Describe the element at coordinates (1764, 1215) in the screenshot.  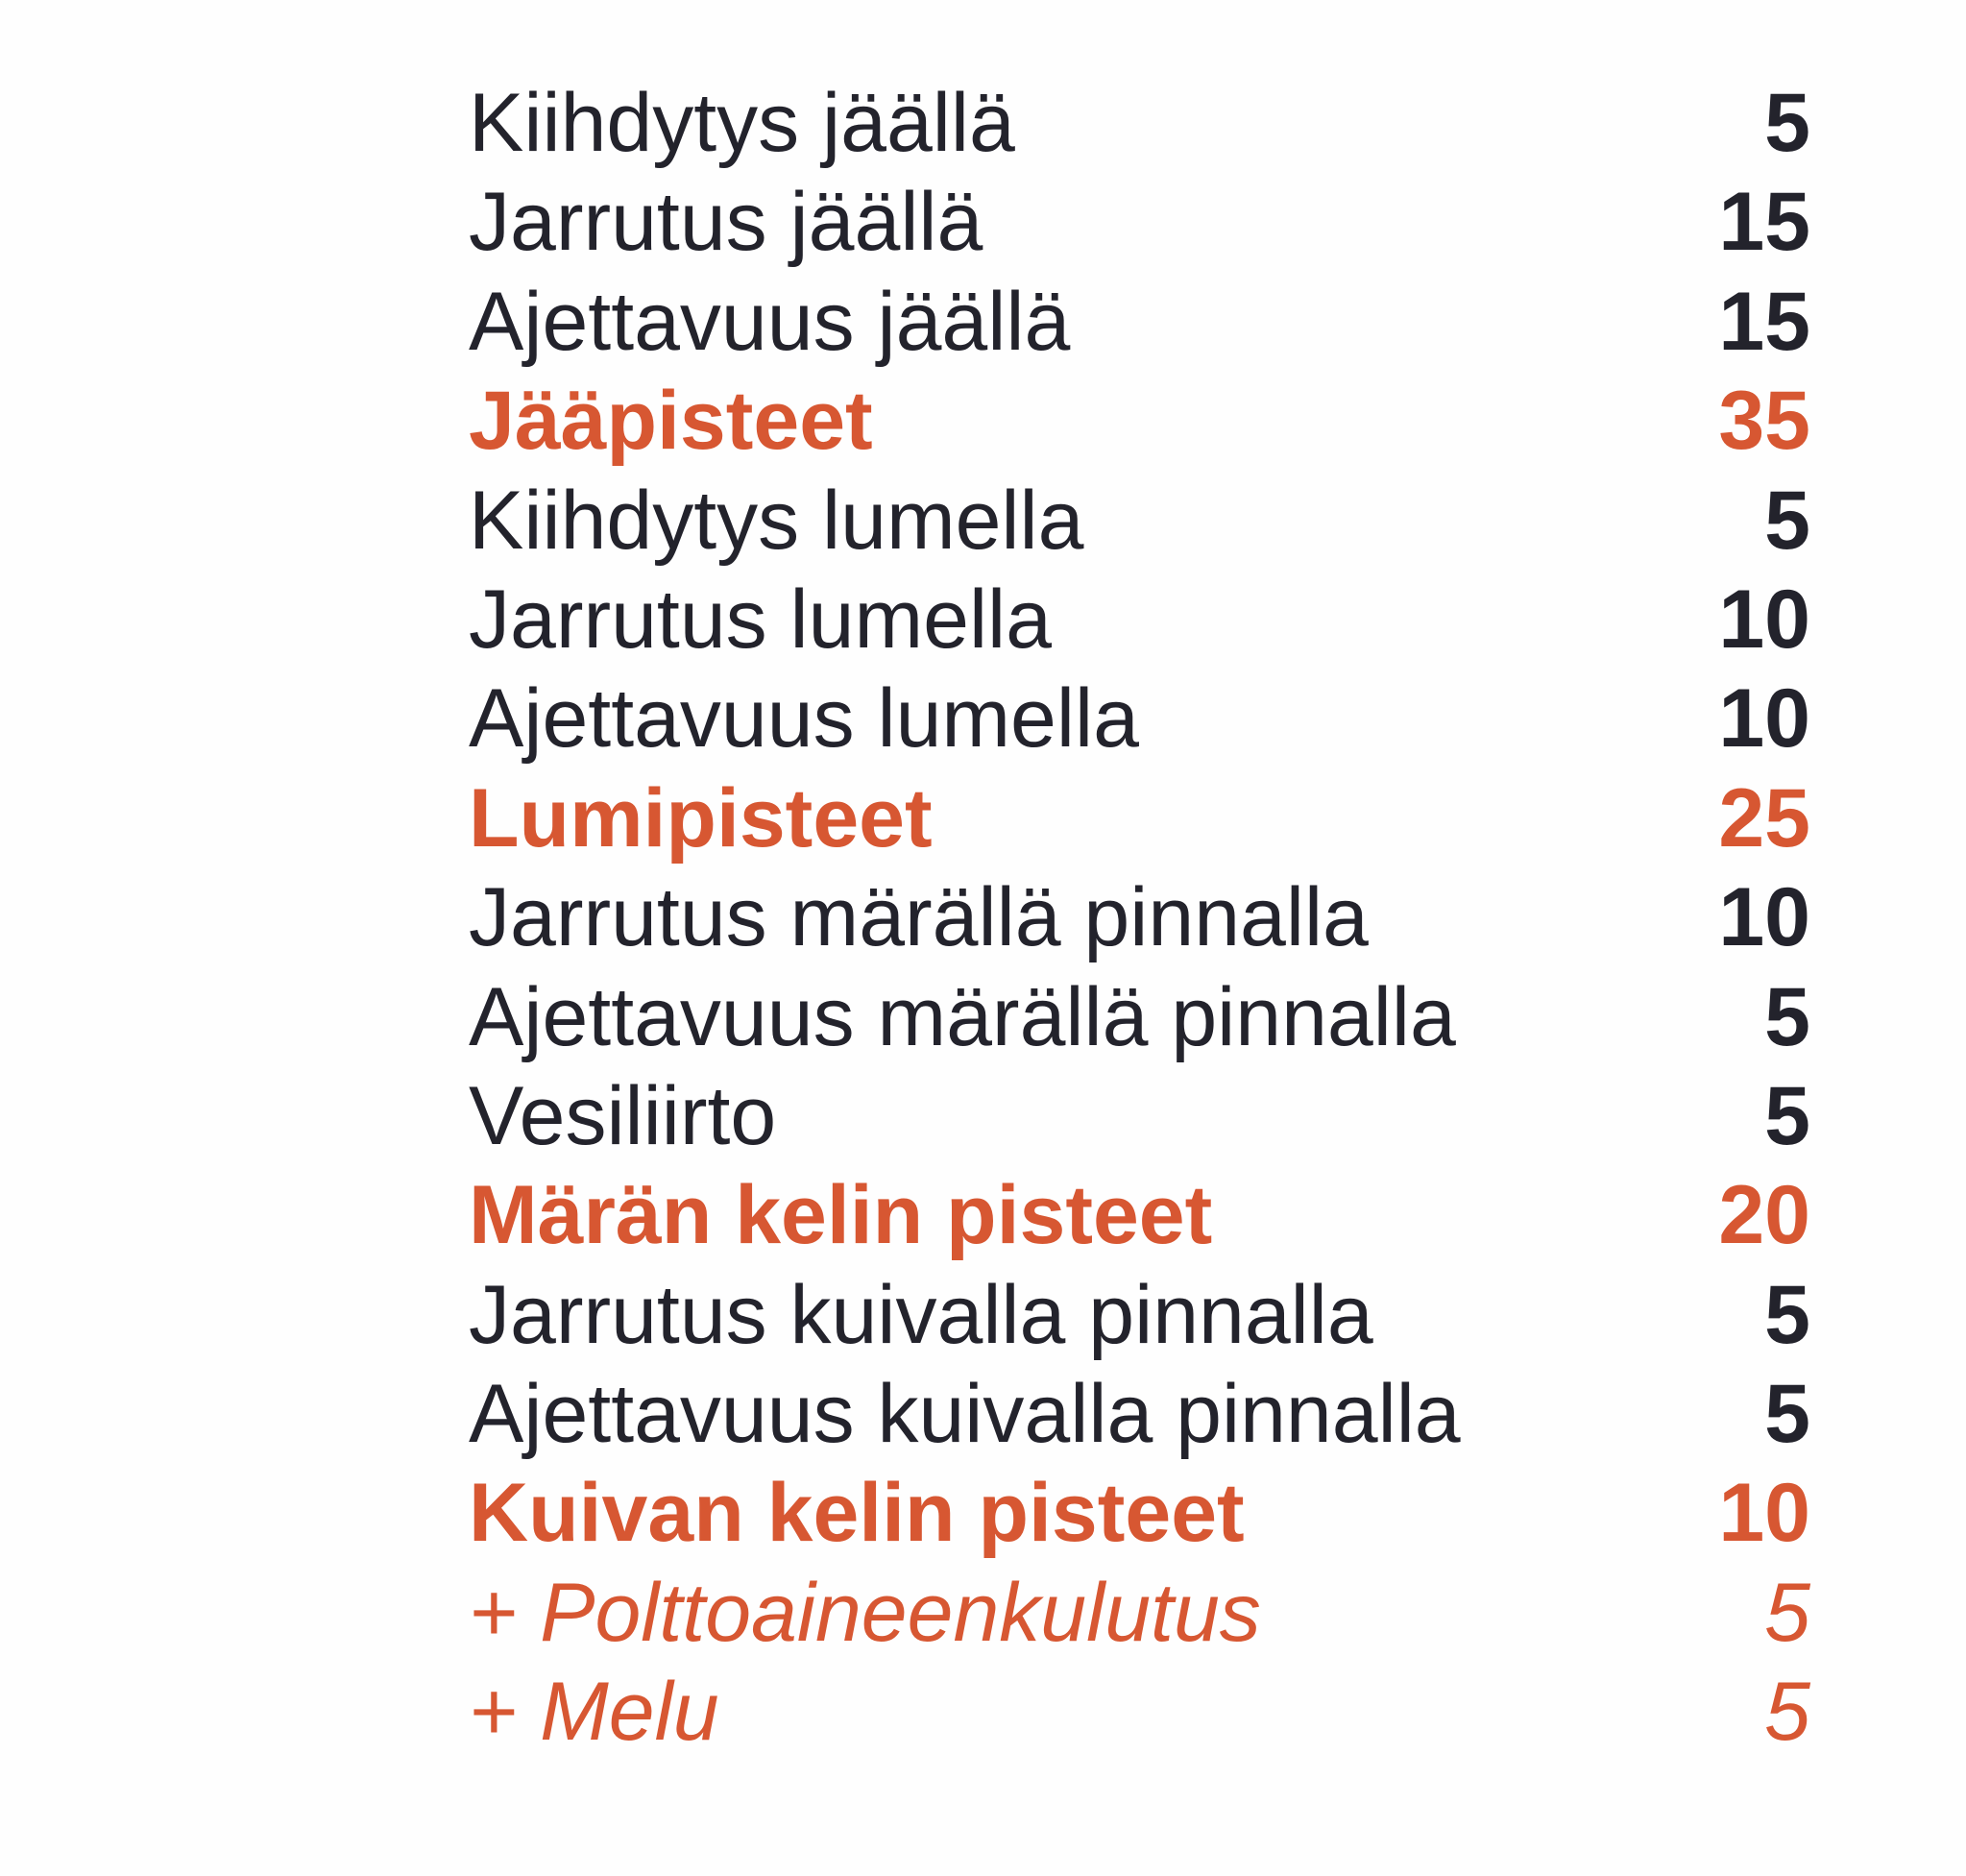
I see `subtotal-value: 20` at that location.